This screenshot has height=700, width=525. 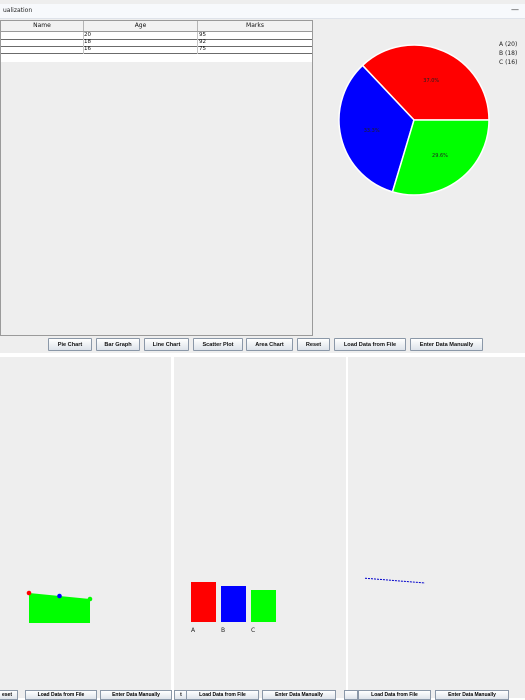 I want to click on area-chart-svg, so click(x=59, y=606).